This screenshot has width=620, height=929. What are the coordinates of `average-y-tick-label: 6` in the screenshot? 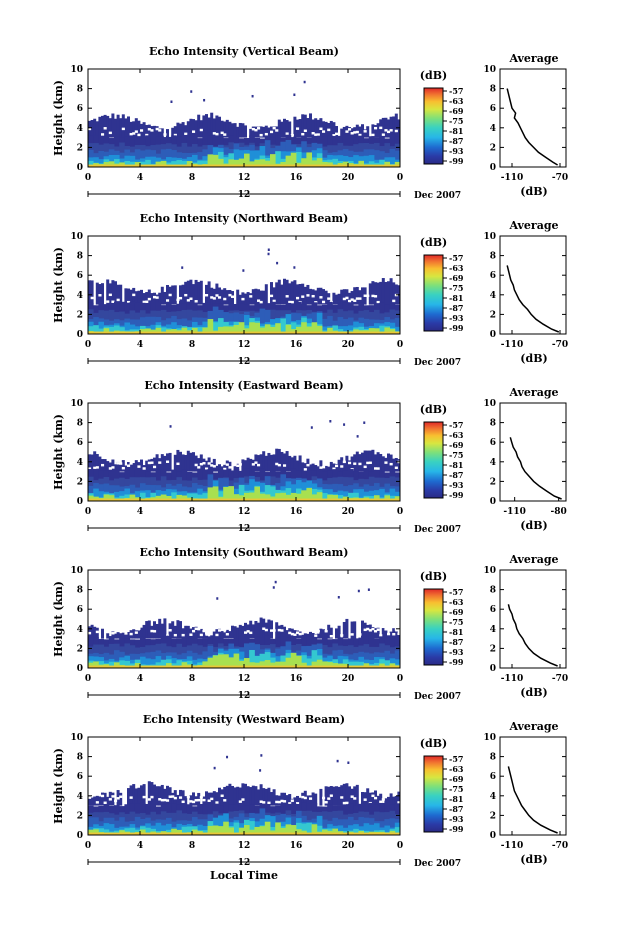 It's located at (493, 610).